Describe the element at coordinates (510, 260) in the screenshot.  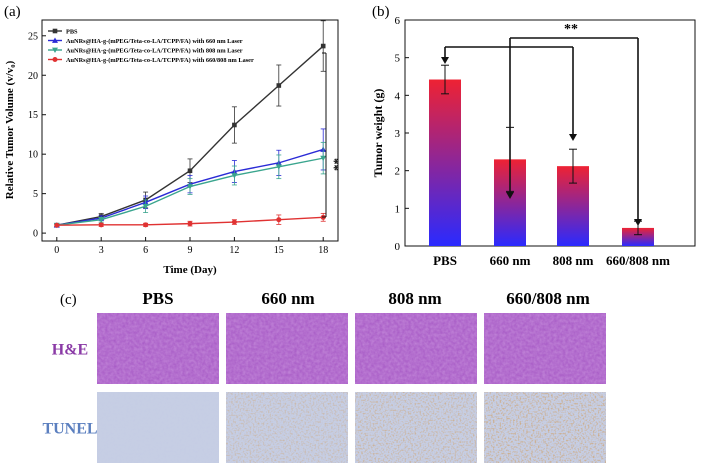
I see `chart-b-category-label: 660 nm` at that location.